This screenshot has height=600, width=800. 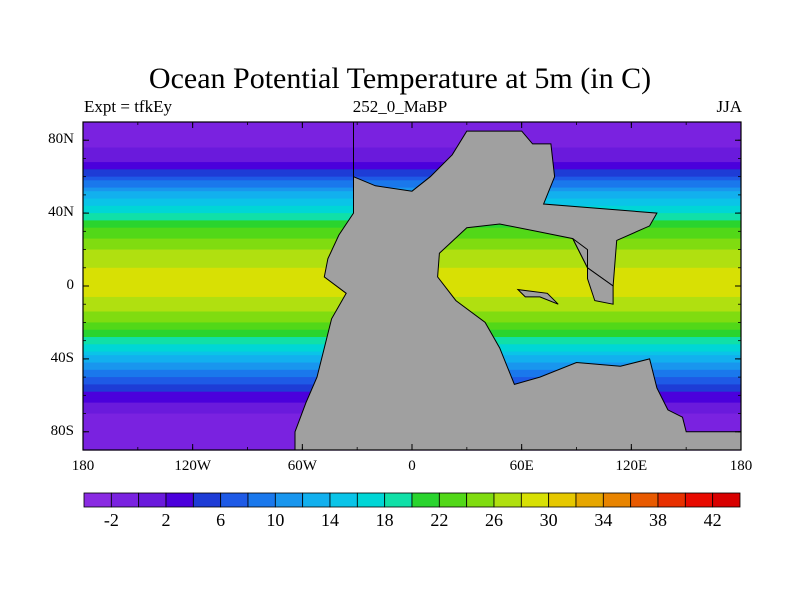 I want to click on colorbar-label: 34, so click(x=603, y=520).